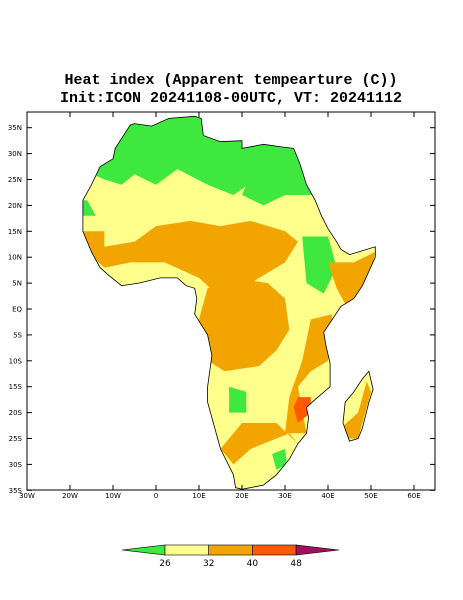 Image resolution: width=463 pixels, height=600 pixels. What do you see at coordinates (284, 496) in the screenshot?
I see `lon-tick-label: 30E` at bounding box center [284, 496].